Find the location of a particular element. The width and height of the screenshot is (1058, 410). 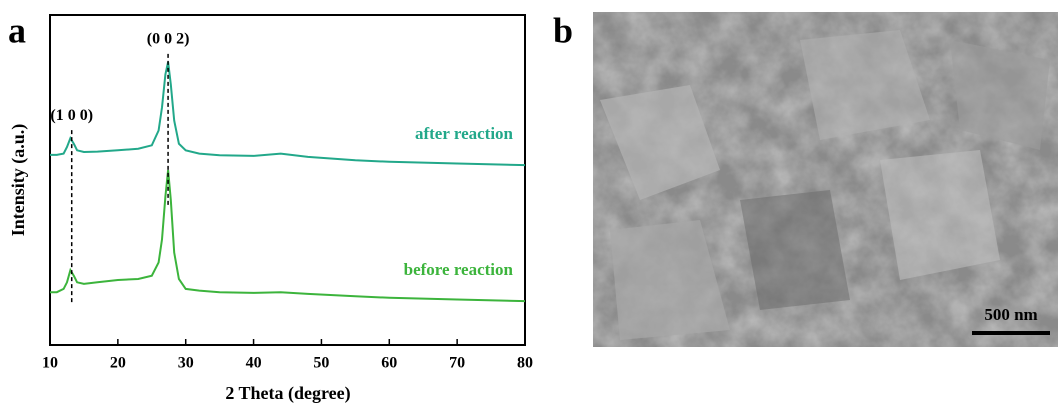

x-tick-label: 70 is located at coordinates (457, 363).